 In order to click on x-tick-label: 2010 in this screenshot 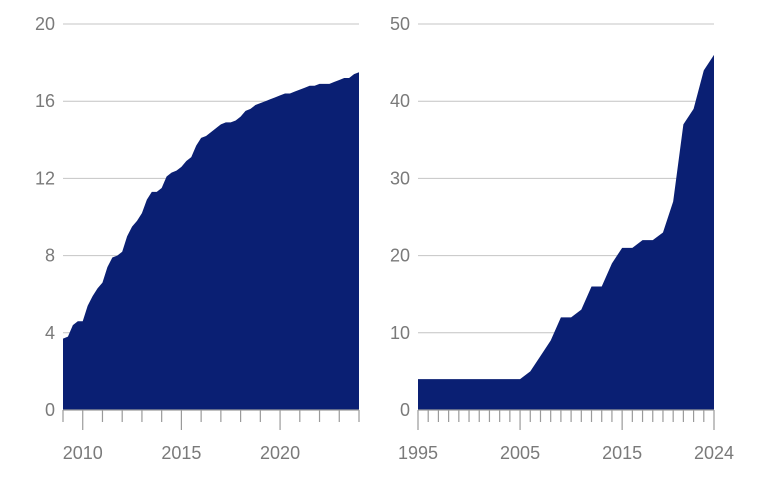, I will do `click(83, 453)`.